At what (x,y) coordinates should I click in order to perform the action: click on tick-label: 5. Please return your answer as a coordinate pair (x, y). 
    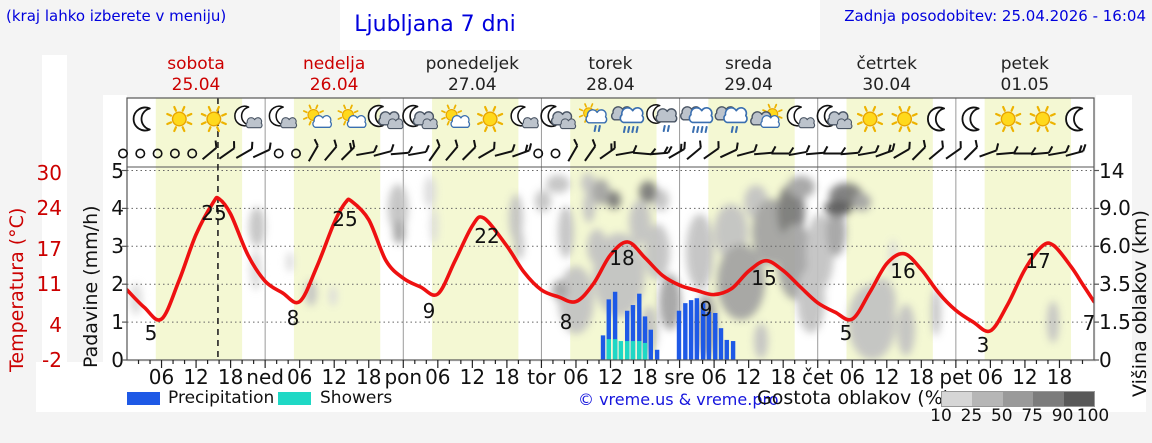
    Looking at the image, I should click on (117, 170).